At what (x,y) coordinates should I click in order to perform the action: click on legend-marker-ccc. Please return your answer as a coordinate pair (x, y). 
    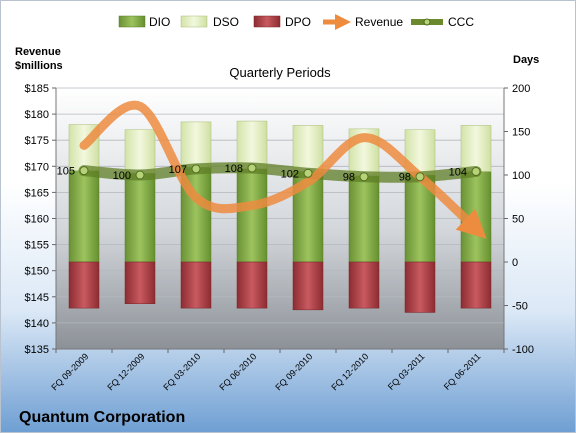
    Looking at the image, I should click on (427, 22).